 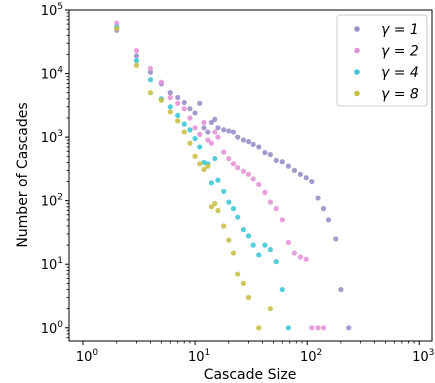 I want to click on legend-box, so click(x=382, y=60).